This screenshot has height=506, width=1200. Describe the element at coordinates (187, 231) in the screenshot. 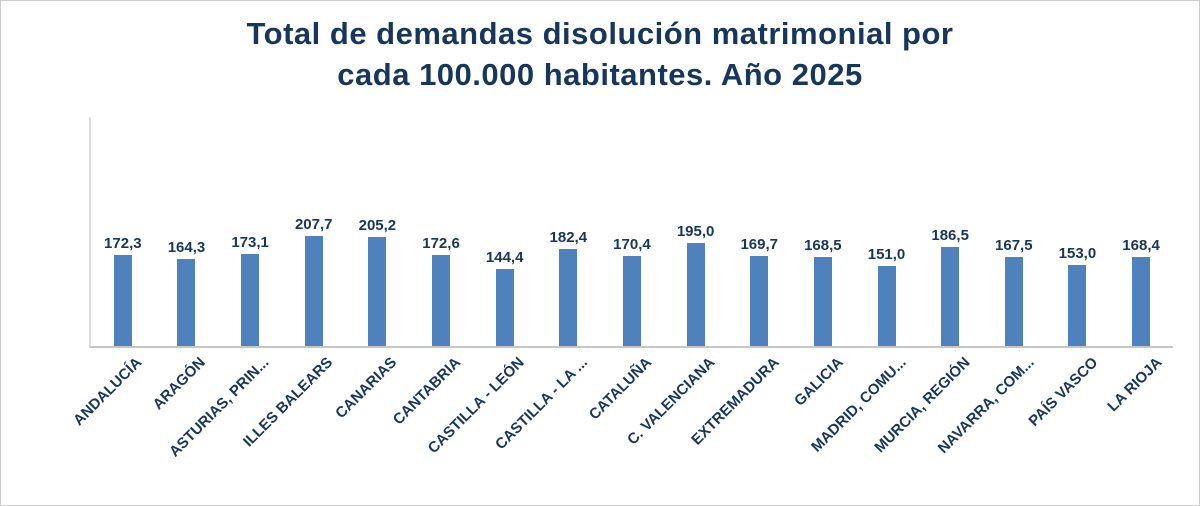

I see `bar-slot: 164,3` at that location.